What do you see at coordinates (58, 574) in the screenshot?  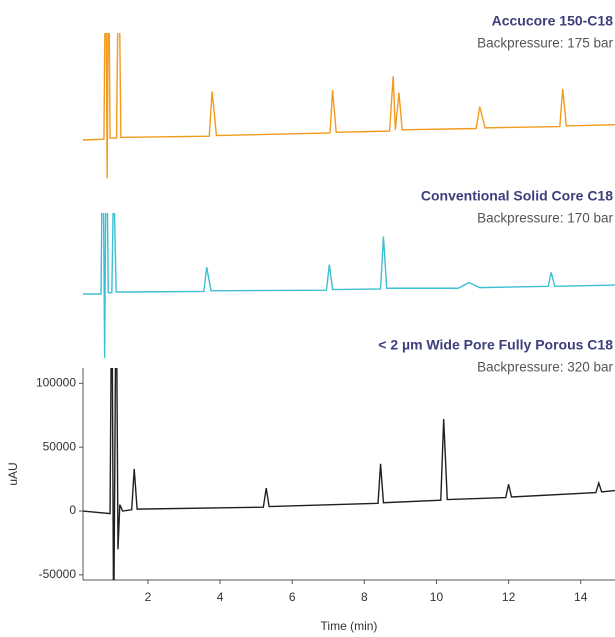 I see `y-tick-label: -50000` at bounding box center [58, 574].